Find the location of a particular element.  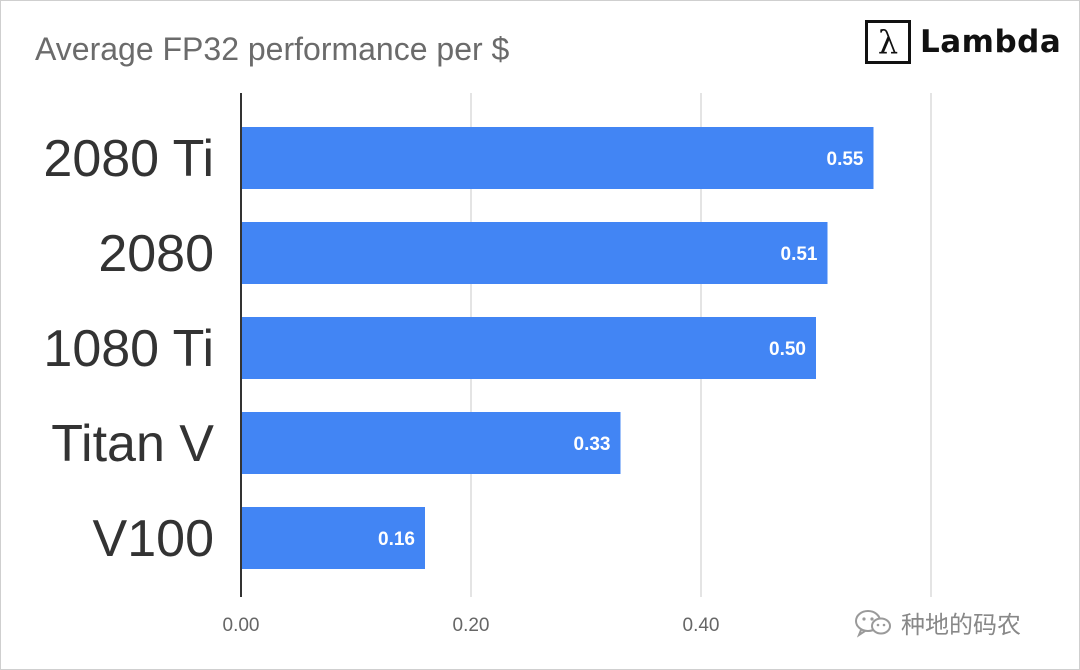

data-label: 0.33 is located at coordinates (592, 444).